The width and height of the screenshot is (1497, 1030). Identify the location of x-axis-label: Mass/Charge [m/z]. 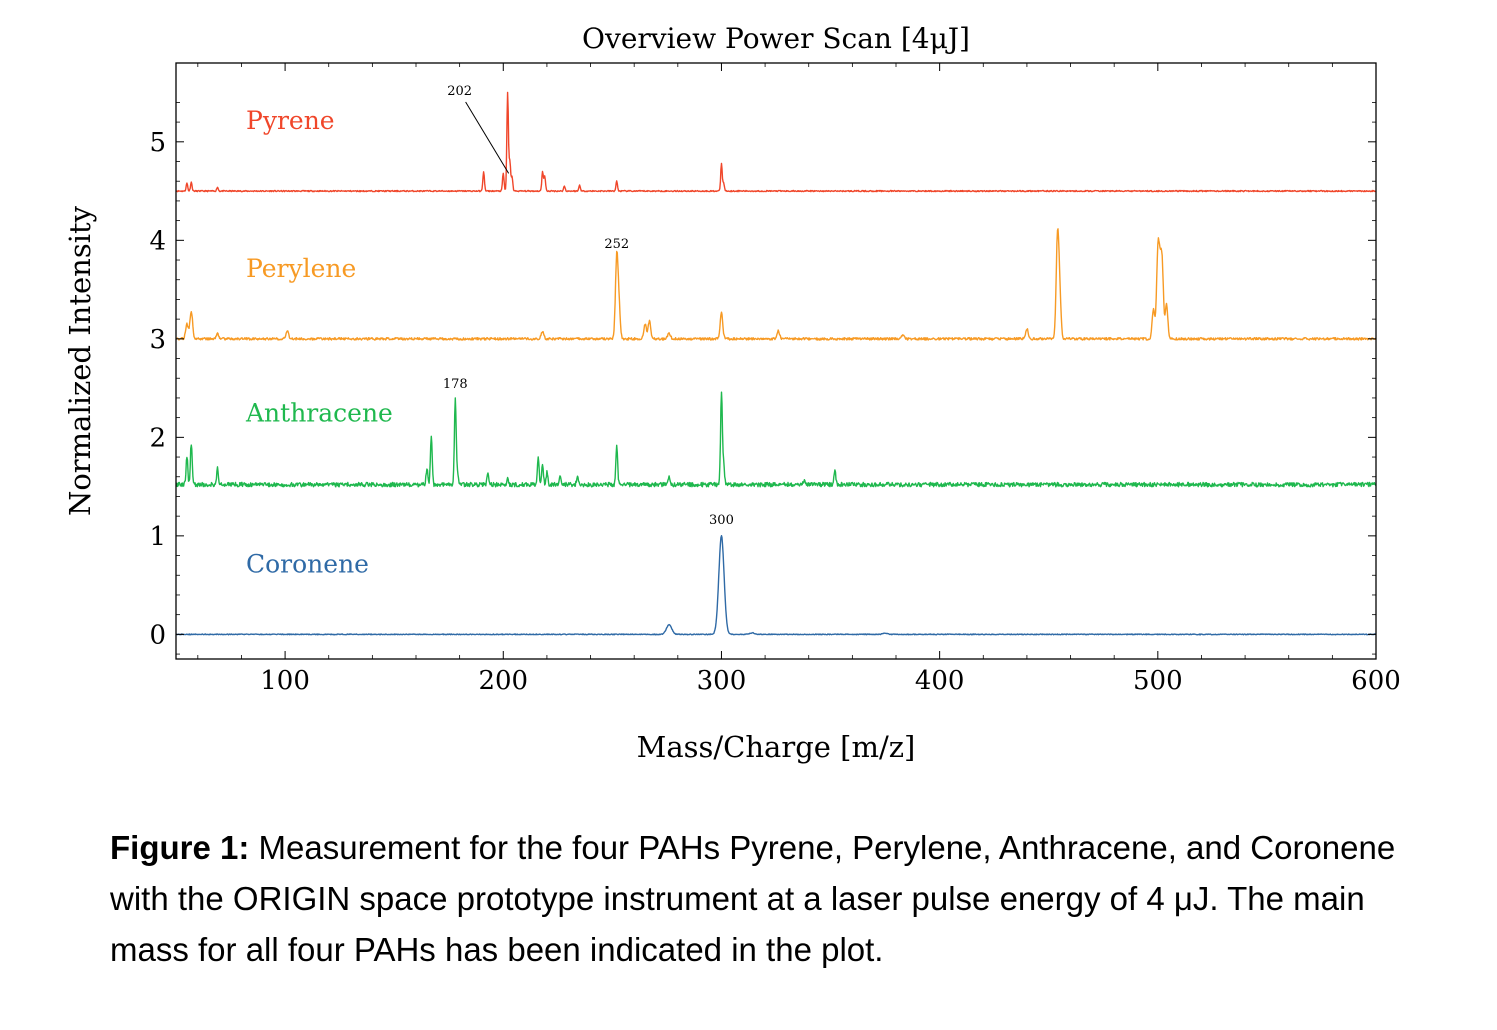
(776, 747).